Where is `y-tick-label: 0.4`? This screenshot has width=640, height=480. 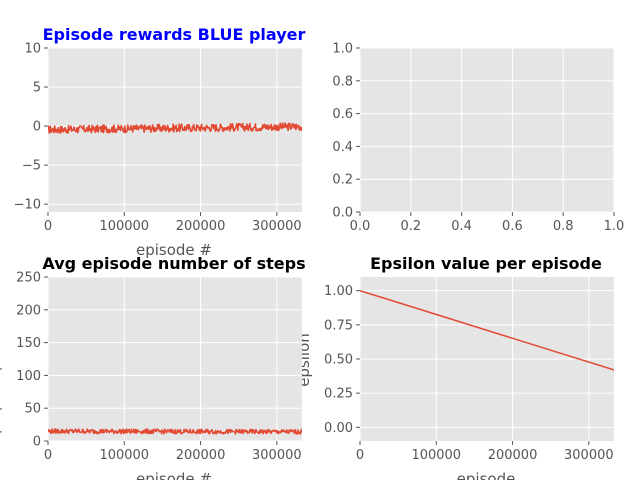
y-tick-label: 0.4 is located at coordinates (342, 147).